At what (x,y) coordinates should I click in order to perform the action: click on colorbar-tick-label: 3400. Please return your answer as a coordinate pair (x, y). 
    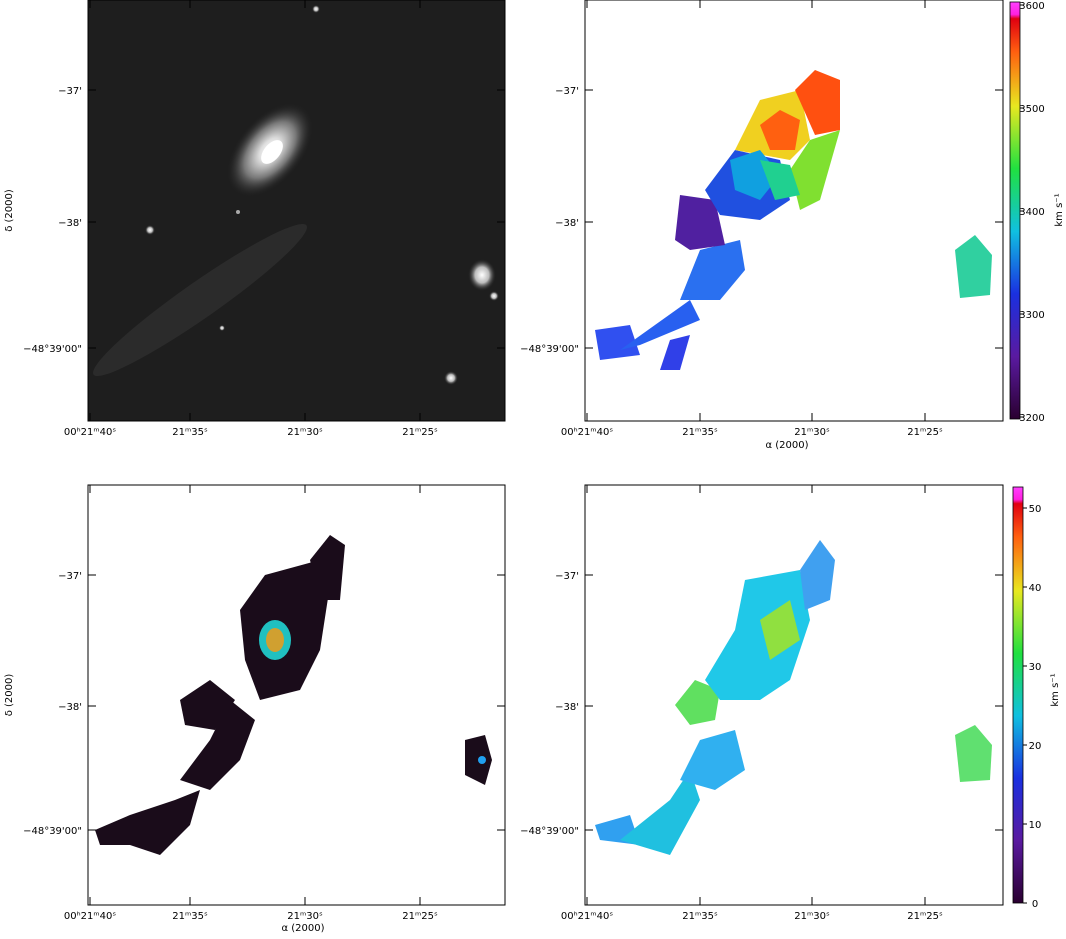
    Looking at the image, I should click on (1031, 212).